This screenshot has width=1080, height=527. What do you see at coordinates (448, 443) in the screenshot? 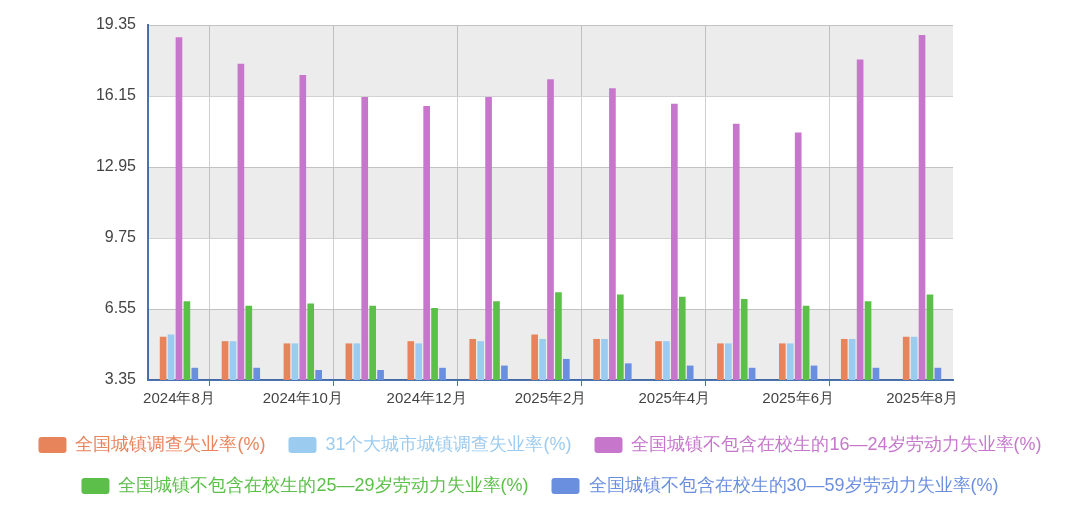
I see `legend-label: 31个大城市城镇调查失业率(%)` at bounding box center [448, 443].